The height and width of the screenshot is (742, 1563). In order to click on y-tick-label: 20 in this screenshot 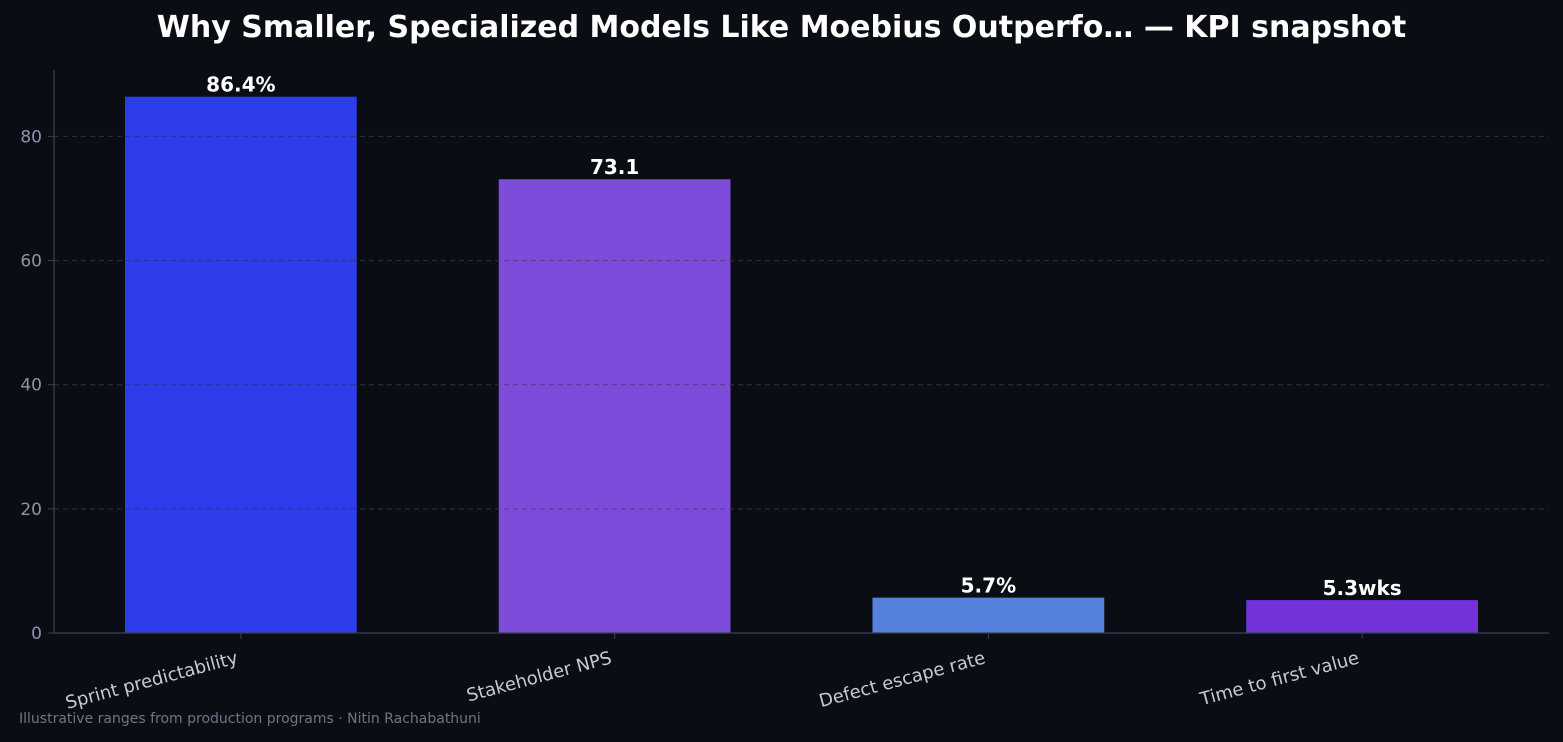, I will do `click(31, 510)`.